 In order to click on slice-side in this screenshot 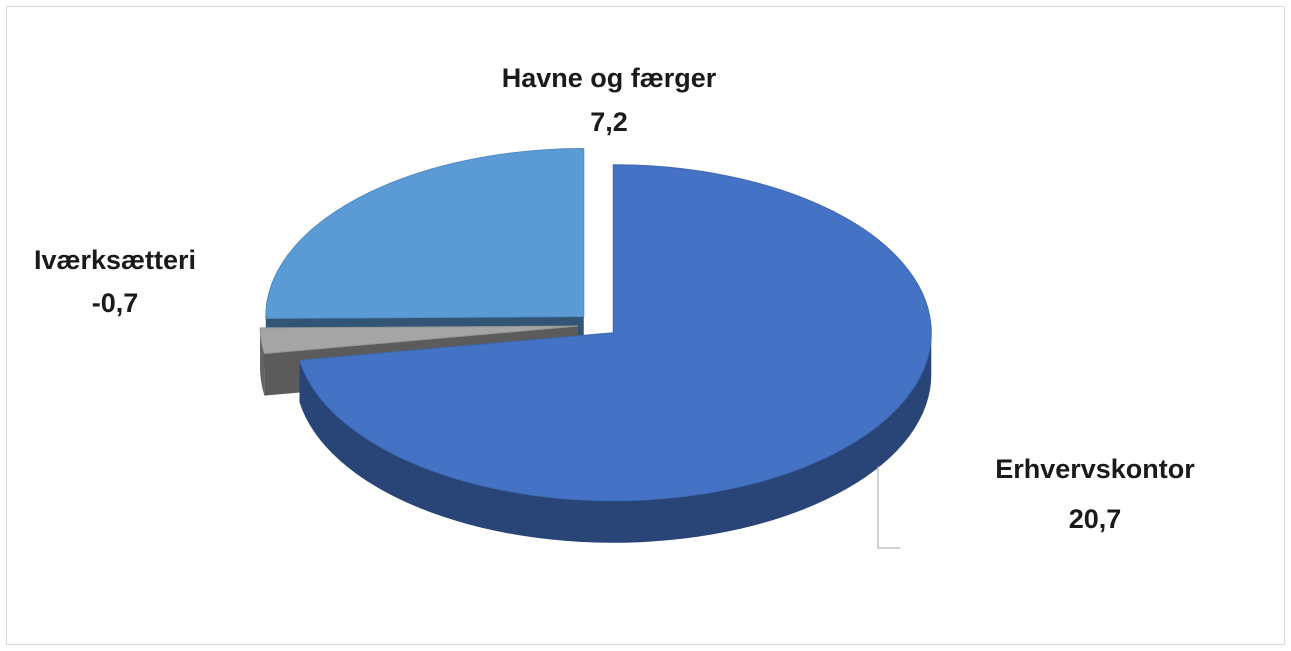, I will do `click(262, 361)`.